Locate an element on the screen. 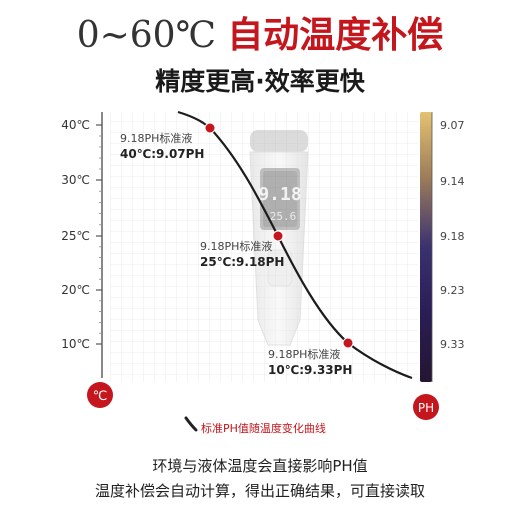  y-tick-label: 10℃ is located at coordinates (75, 344).